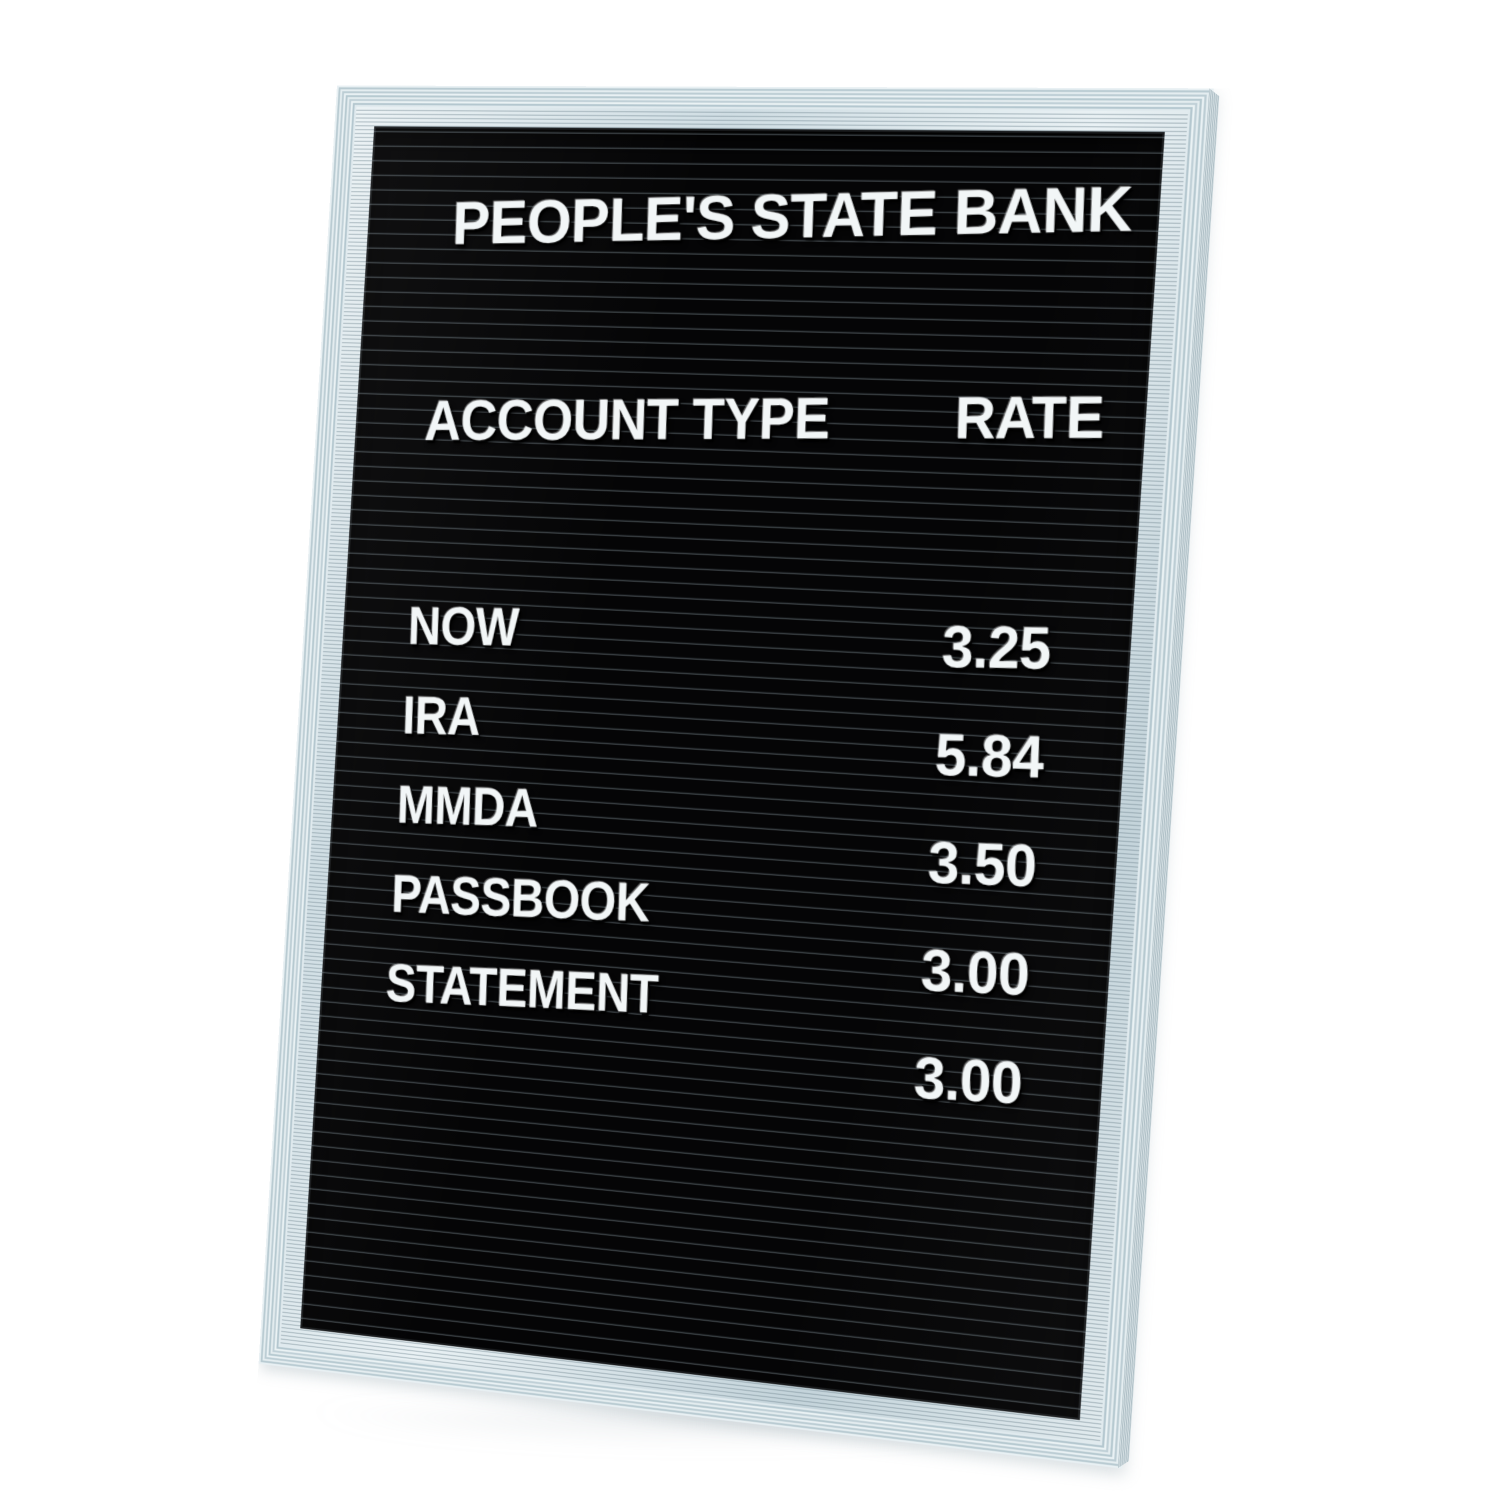 The width and height of the screenshot is (1500, 1500). What do you see at coordinates (975, 973) in the screenshot?
I see `row-rate-passbook: 3.00` at bounding box center [975, 973].